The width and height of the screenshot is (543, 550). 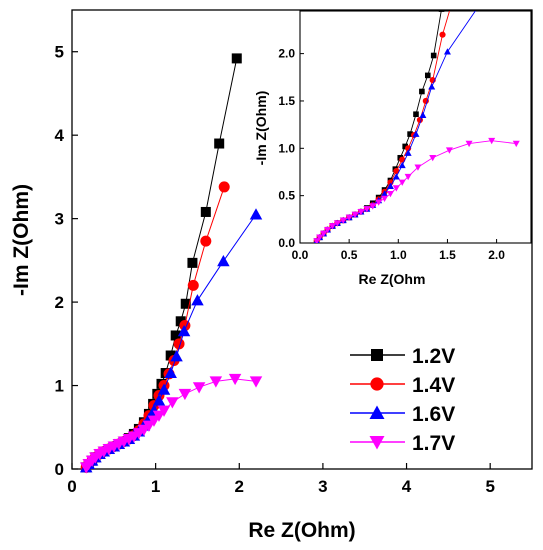 I want to click on legend-label: 1.2V, so click(x=433, y=356).